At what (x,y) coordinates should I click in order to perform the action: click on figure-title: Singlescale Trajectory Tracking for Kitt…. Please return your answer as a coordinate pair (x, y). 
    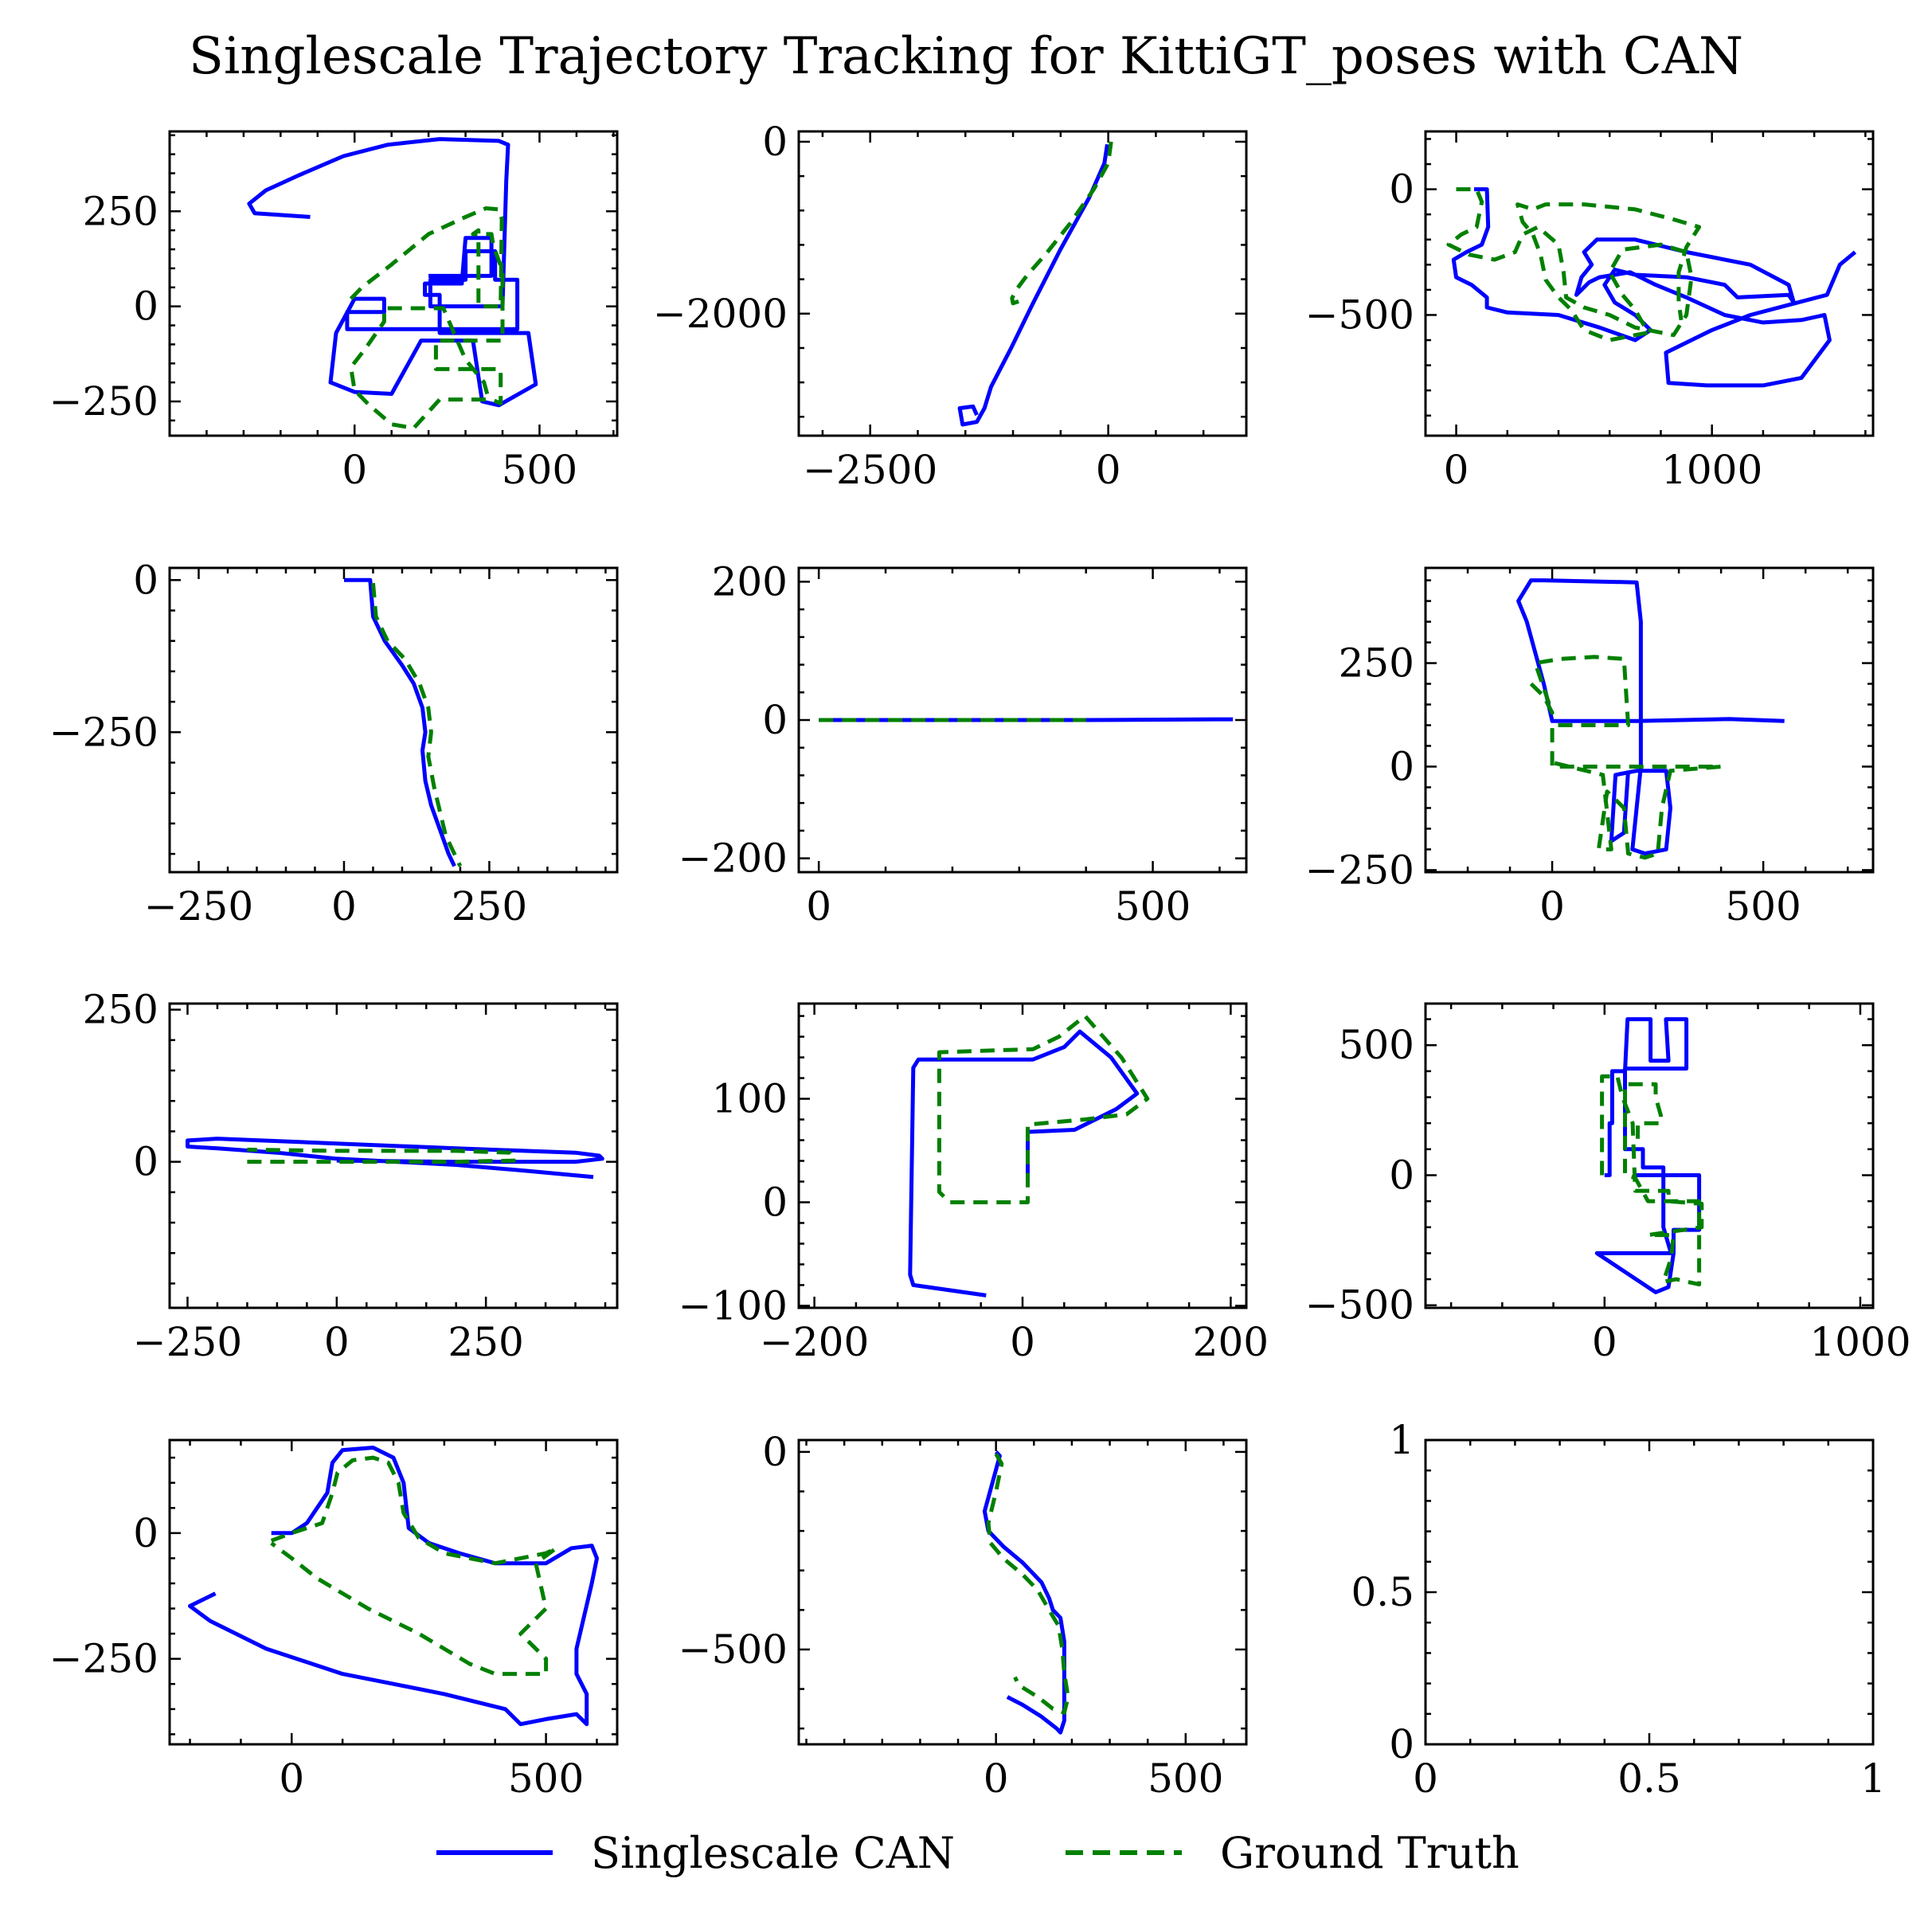
    Looking at the image, I should click on (966, 56).